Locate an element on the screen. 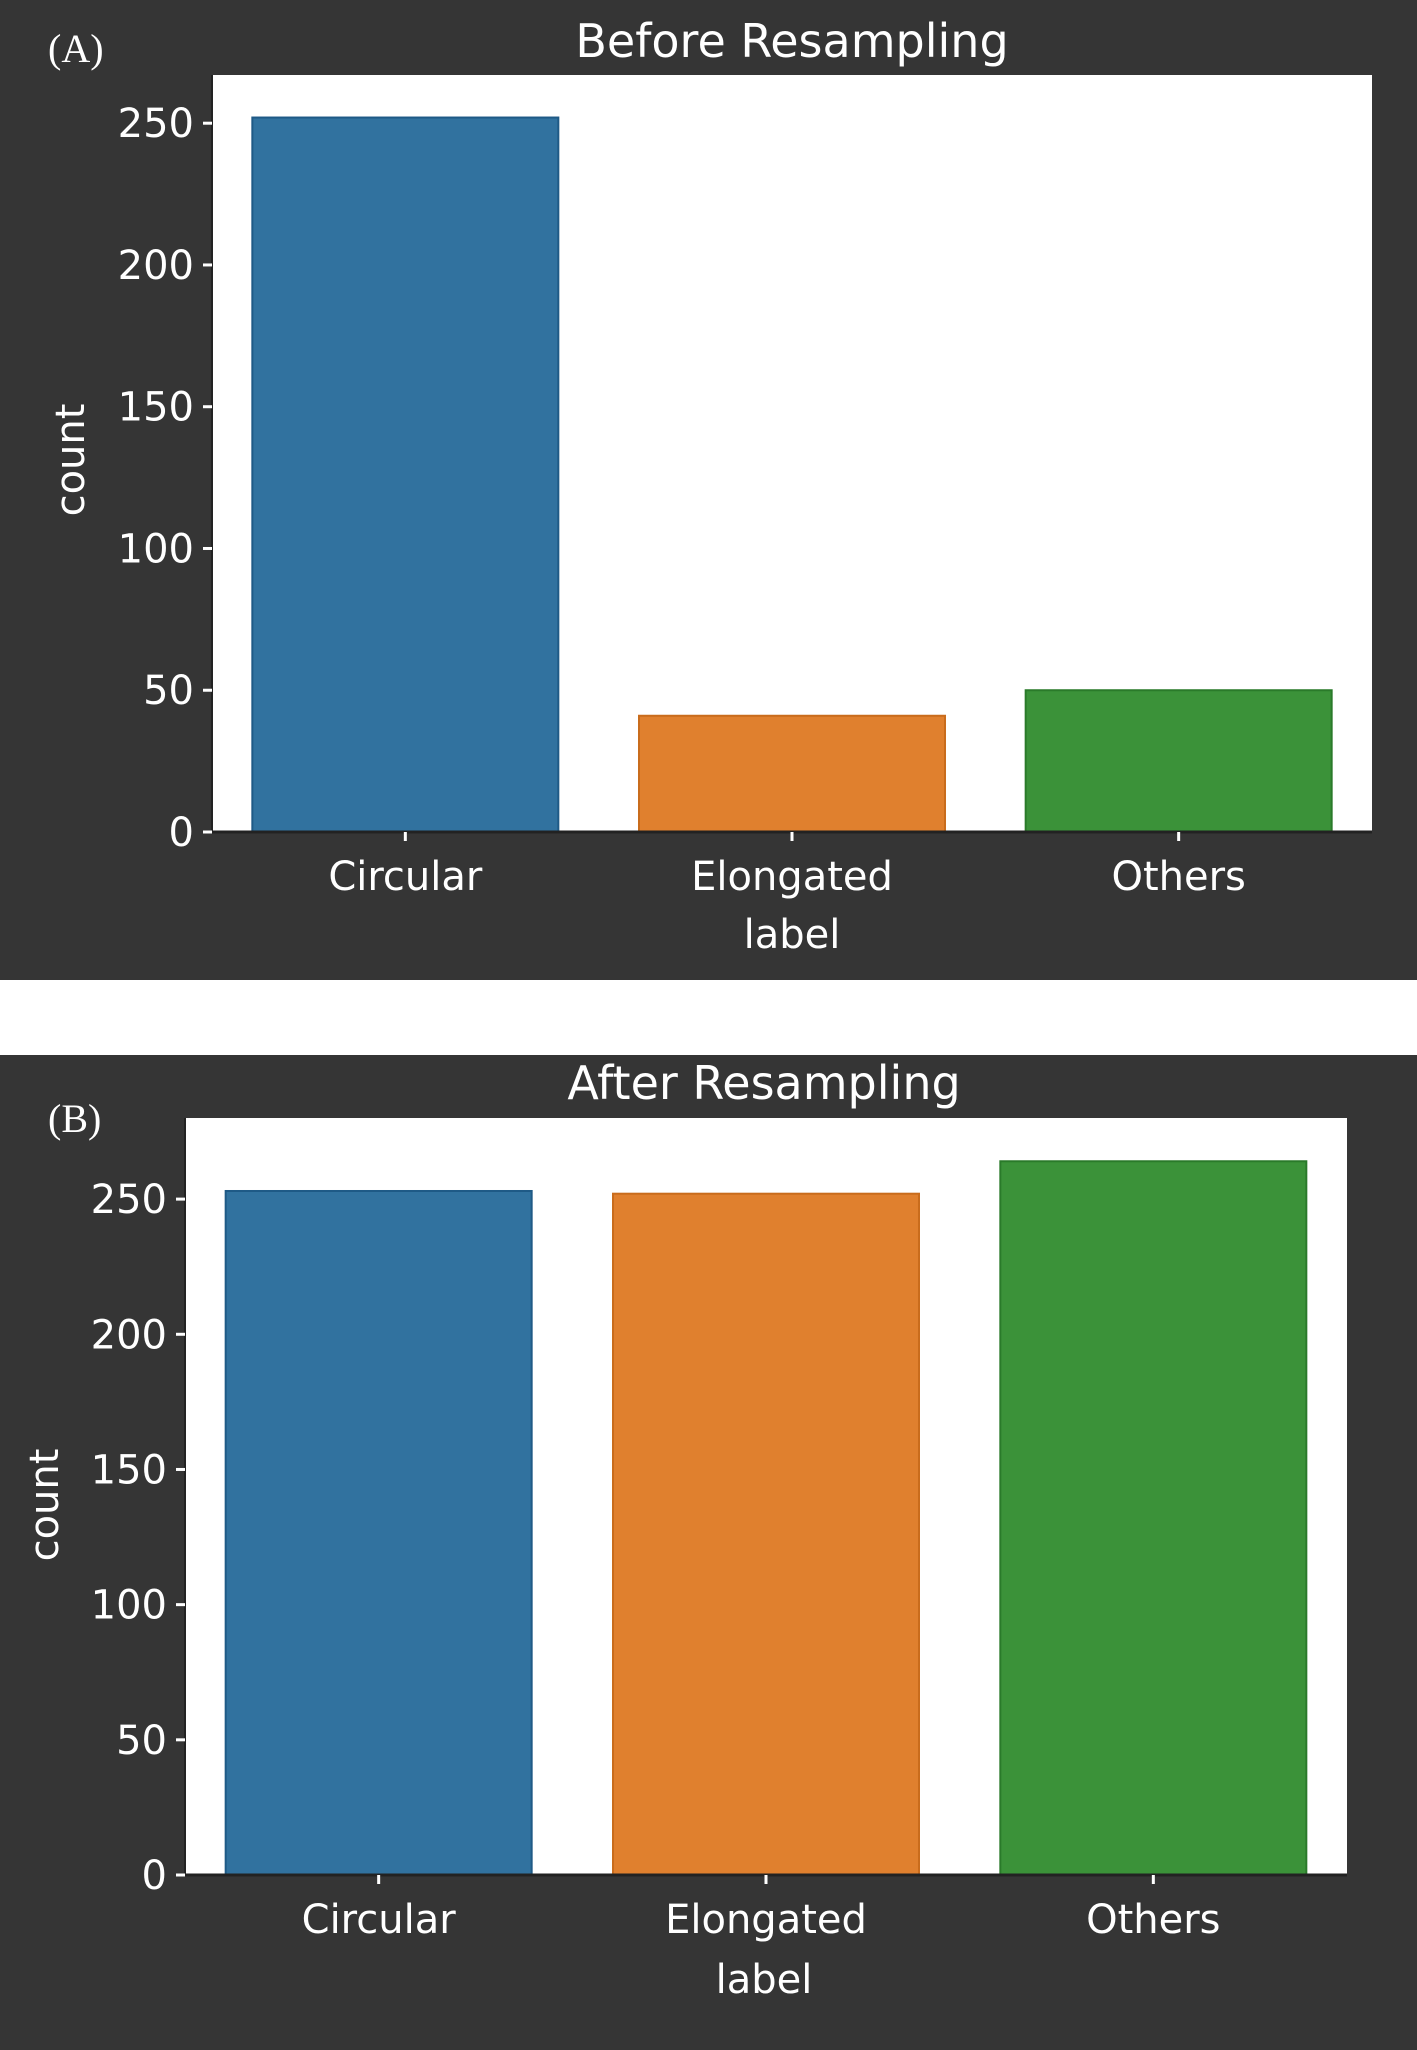 The height and width of the screenshot is (2050, 1417). panel-b-y-tick-label: 100 is located at coordinates (129, 1606).